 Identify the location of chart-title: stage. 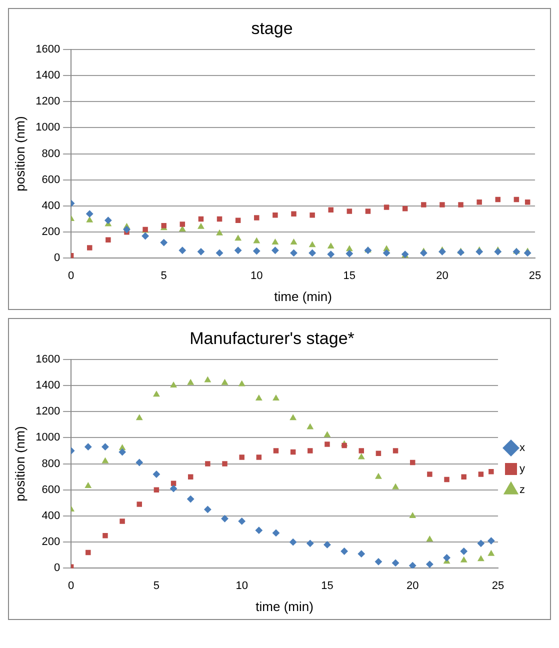
(272, 28).